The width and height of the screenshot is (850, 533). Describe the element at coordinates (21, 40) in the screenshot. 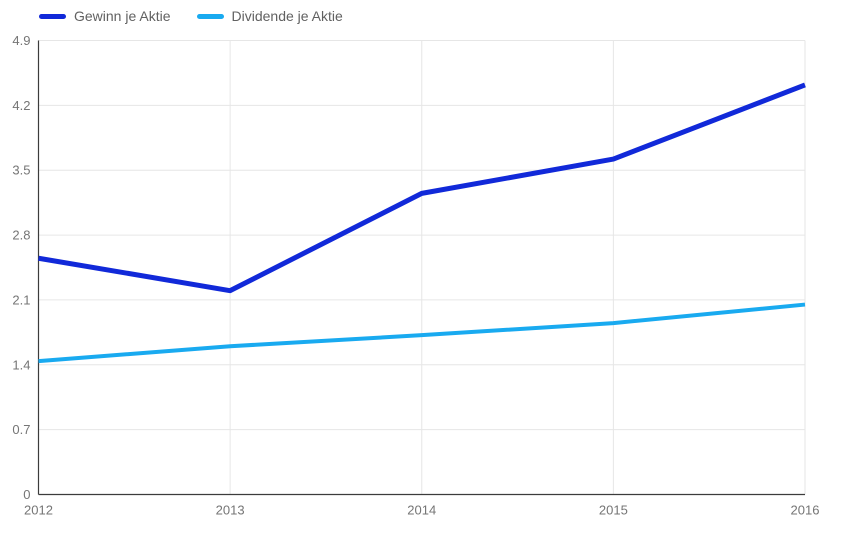

I see `y-tick-label-4.9: 4.9` at that location.